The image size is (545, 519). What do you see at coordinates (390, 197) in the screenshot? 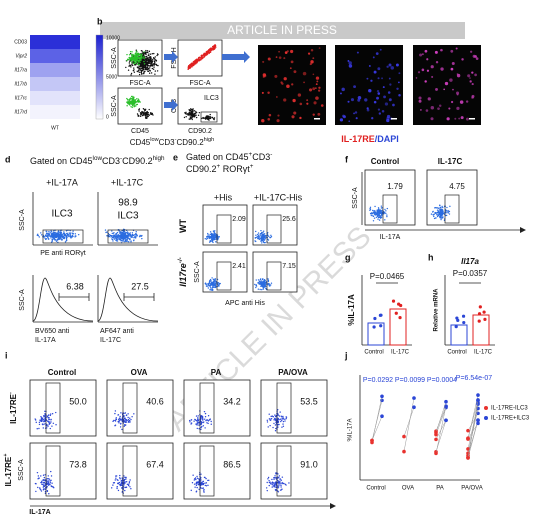
I see `plot-frame` at bounding box center [390, 197].